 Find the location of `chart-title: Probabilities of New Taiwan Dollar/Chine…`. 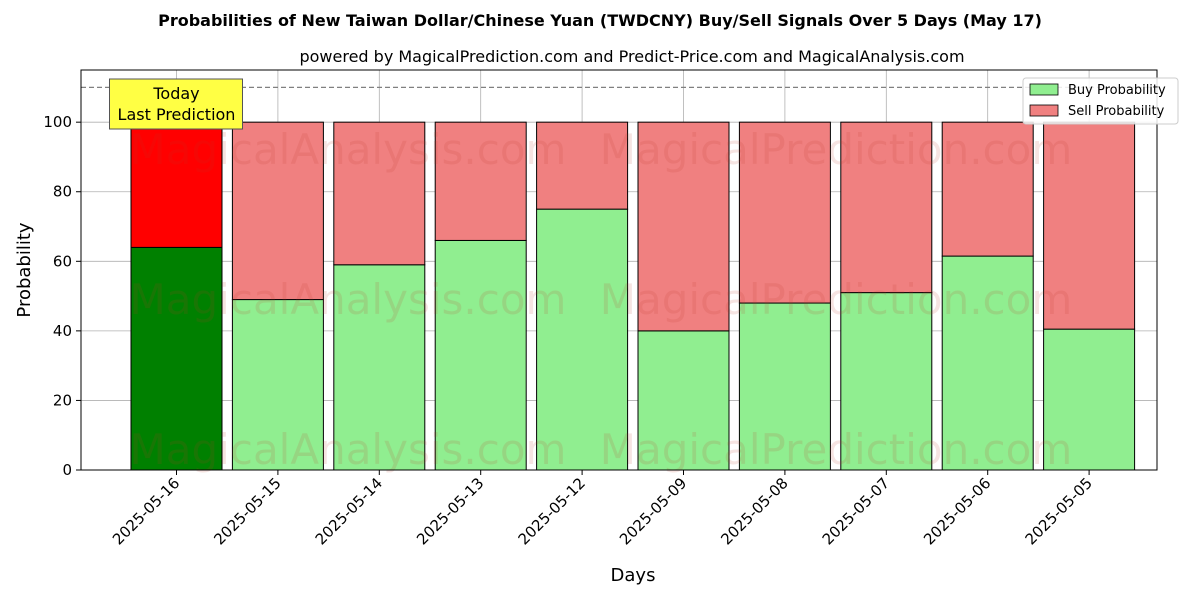

chart-title: Probabilities of New Taiwan Dollar/Chine… is located at coordinates (600, 20).